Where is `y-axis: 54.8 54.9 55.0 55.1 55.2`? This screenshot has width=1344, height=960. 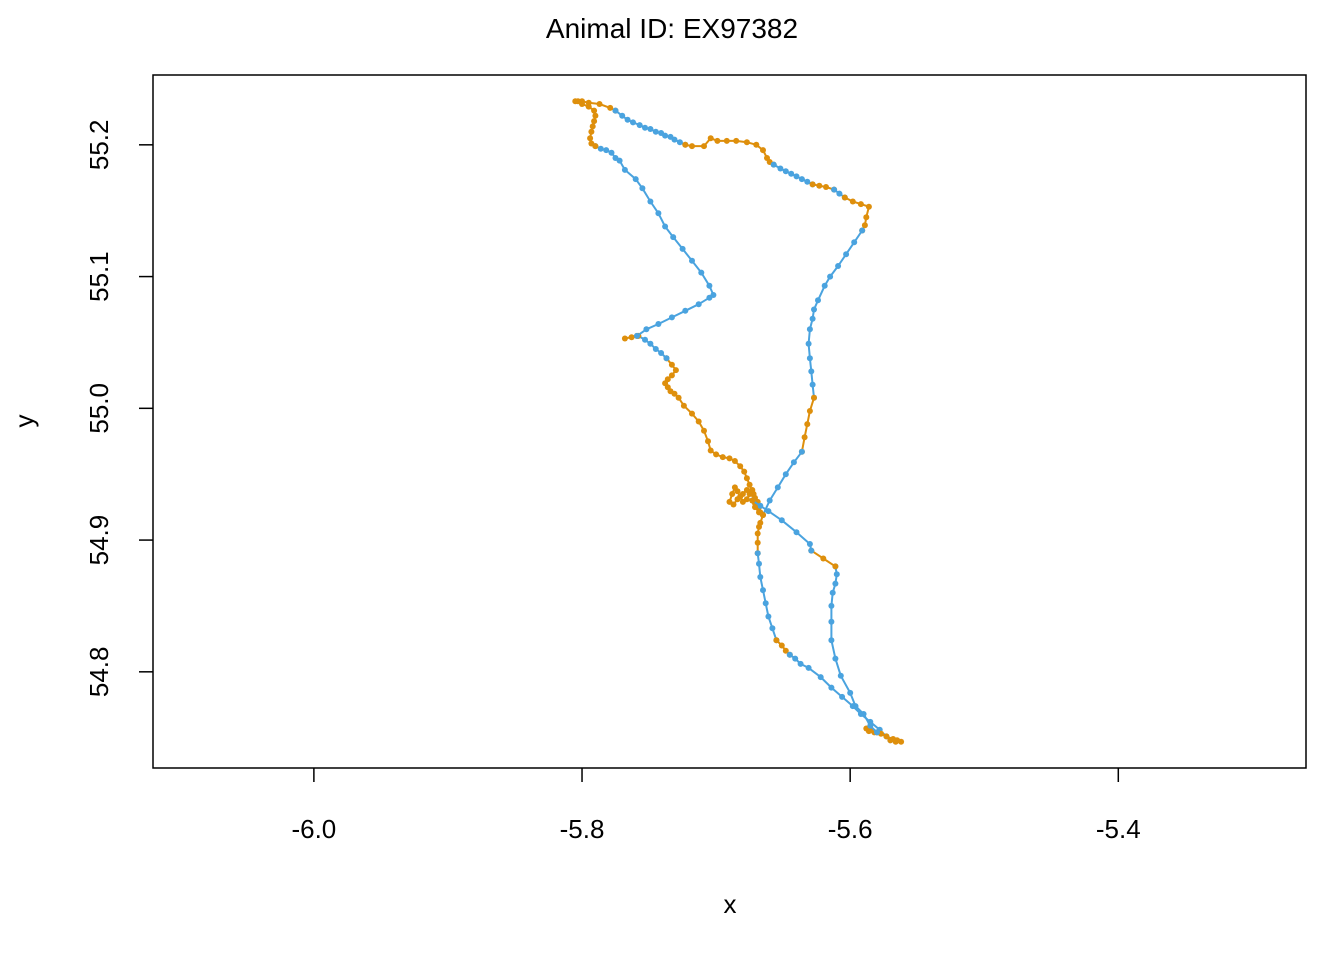 y-axis: 54.8 54.9 55.0 55.1 55.2 is located at coordinates (118, 409).